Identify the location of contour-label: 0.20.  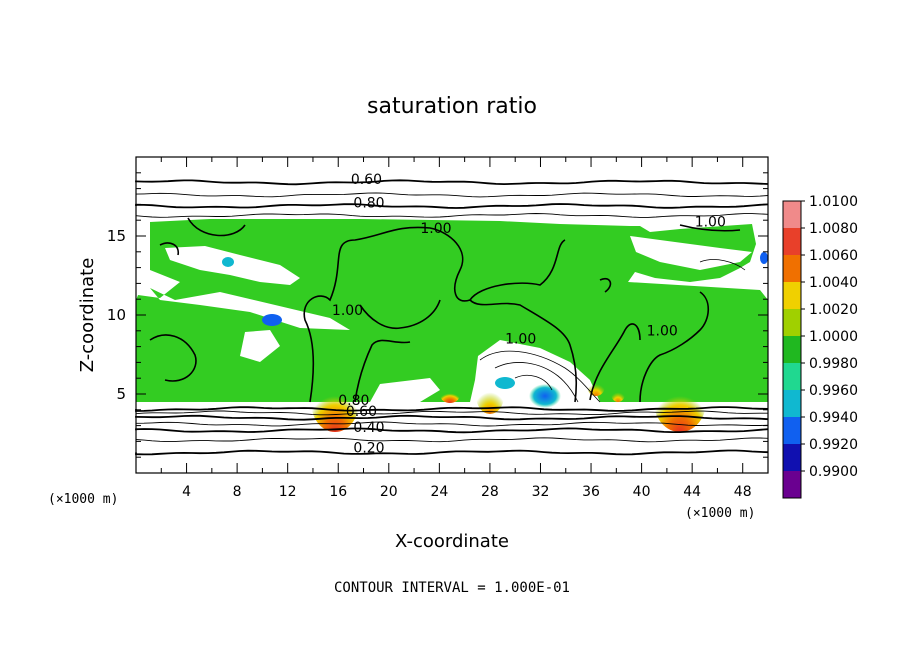
(368, 448).